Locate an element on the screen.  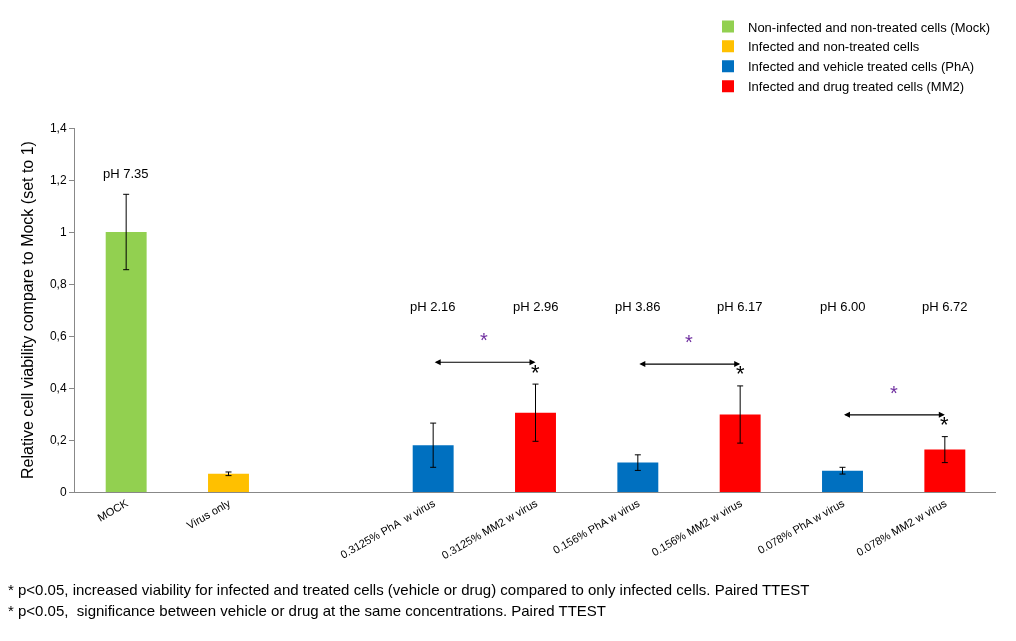
y-tick-label: 0,4 is located at coordinates (58, 388).